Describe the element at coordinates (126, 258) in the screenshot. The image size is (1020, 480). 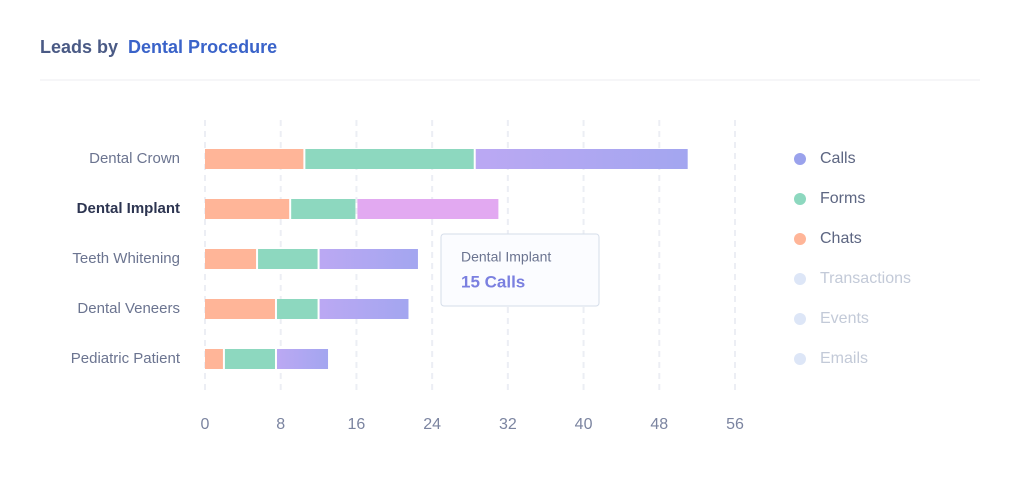
I see `y-tick-label: Teeth Whitening` at that location.